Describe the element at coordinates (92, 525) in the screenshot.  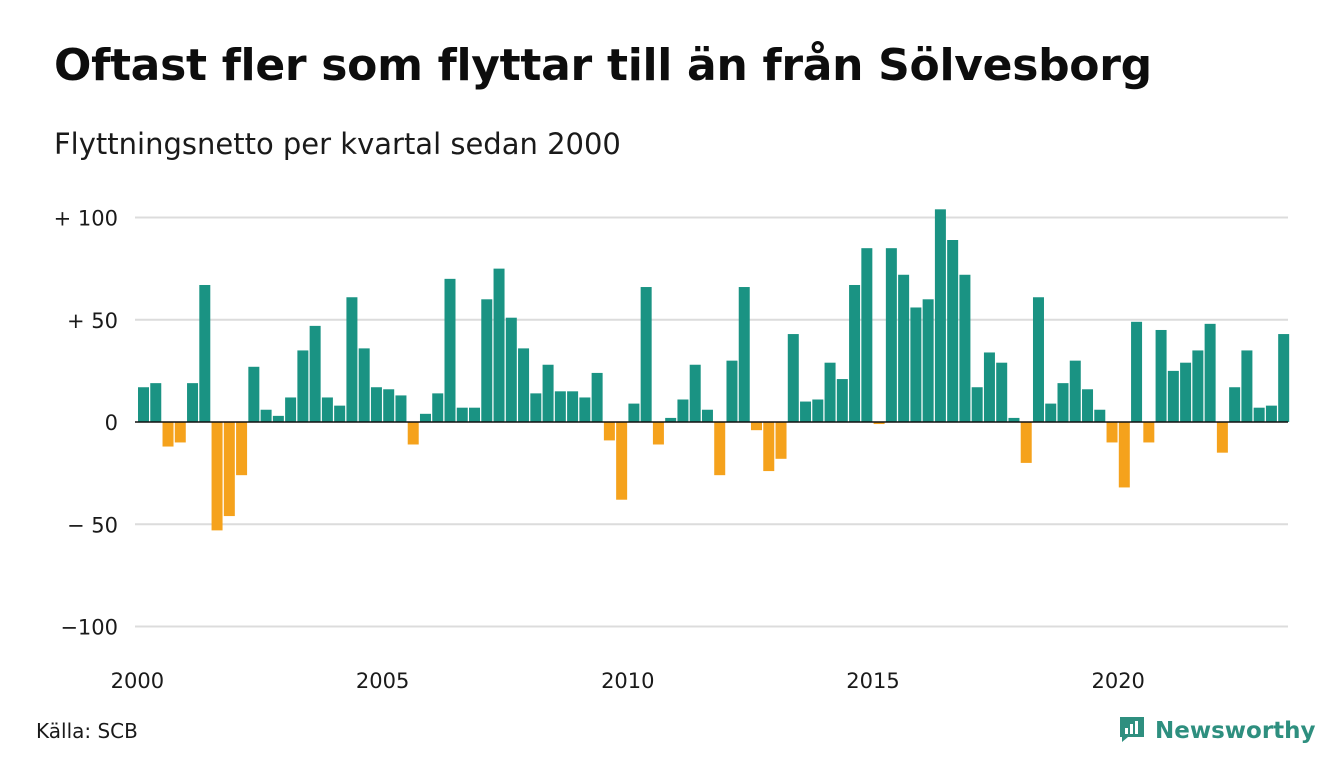
I see `y-tick-label: − 50` at that location.